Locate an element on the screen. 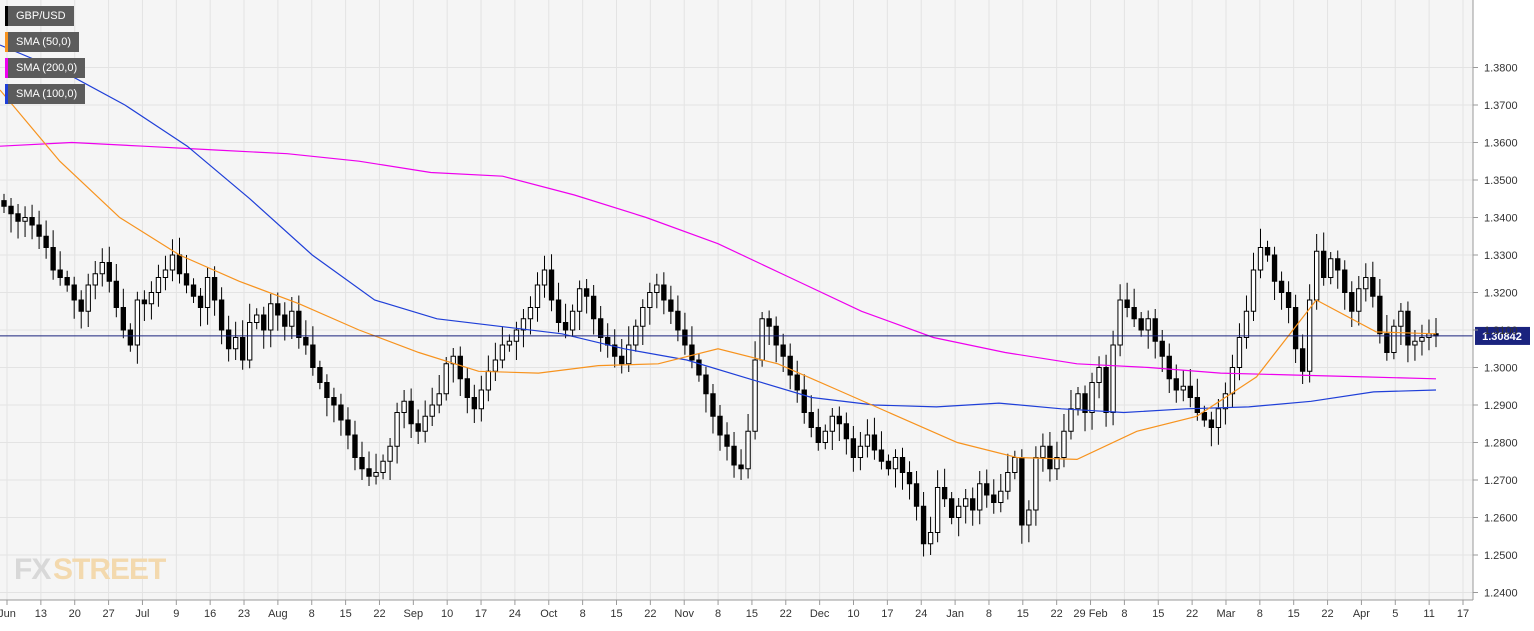 This screenshot has width=1534, height=631. current-price-badge is located at coordinates (1502, 335).